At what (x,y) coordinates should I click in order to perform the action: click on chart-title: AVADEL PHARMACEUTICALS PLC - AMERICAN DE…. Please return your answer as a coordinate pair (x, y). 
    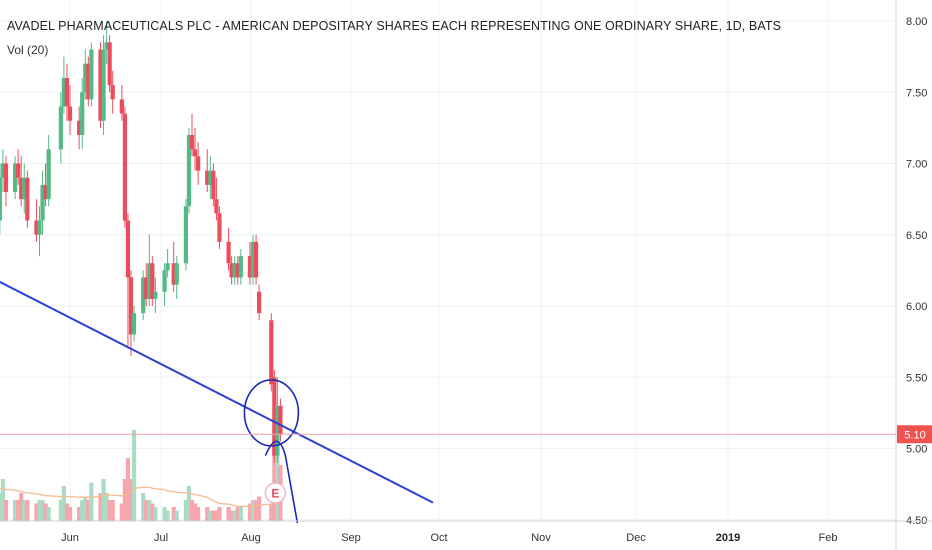
    Looking at the image, I should click on (394, 26).